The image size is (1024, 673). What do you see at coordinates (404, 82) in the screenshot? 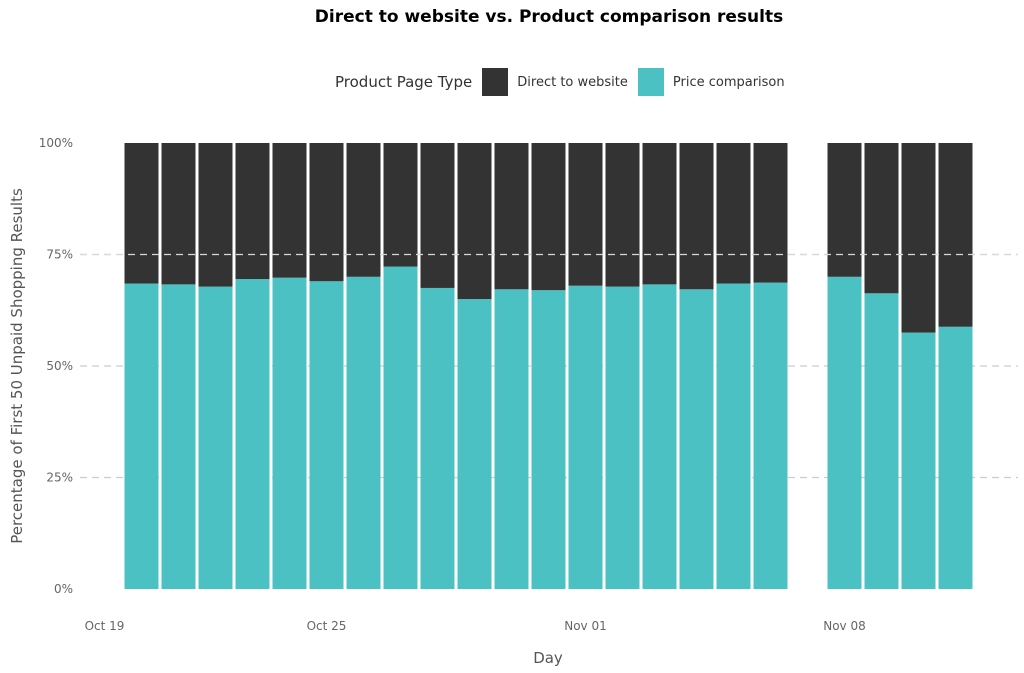
I see `legend-title: Product Page Type` at bounding box center [404, 82].